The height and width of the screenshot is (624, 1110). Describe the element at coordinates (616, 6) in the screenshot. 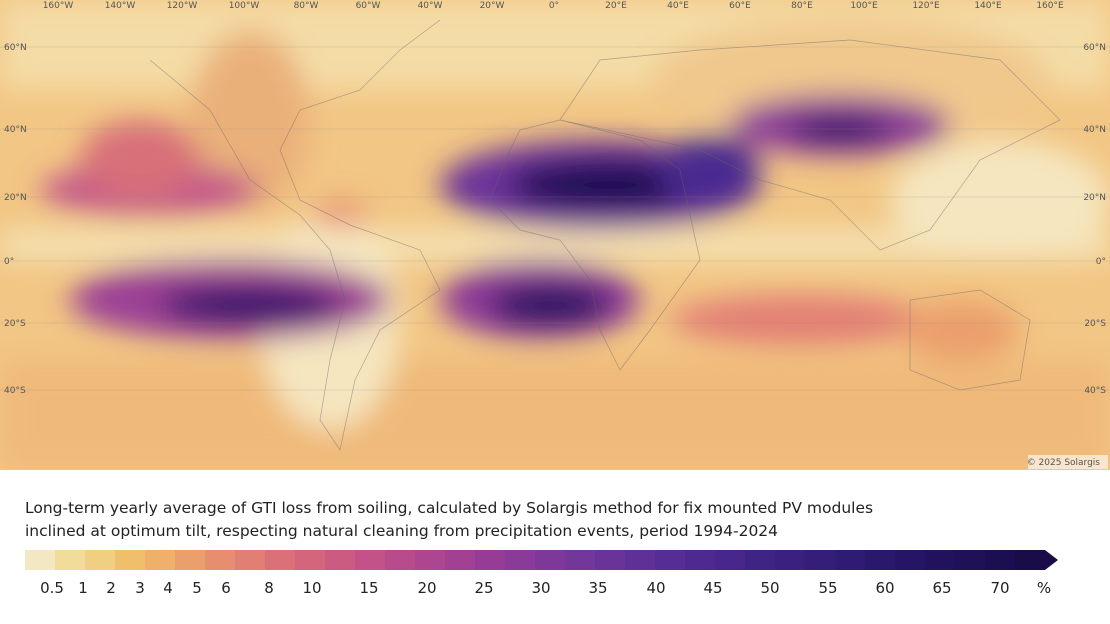

I see `longitude-label: 20°E` at that location.